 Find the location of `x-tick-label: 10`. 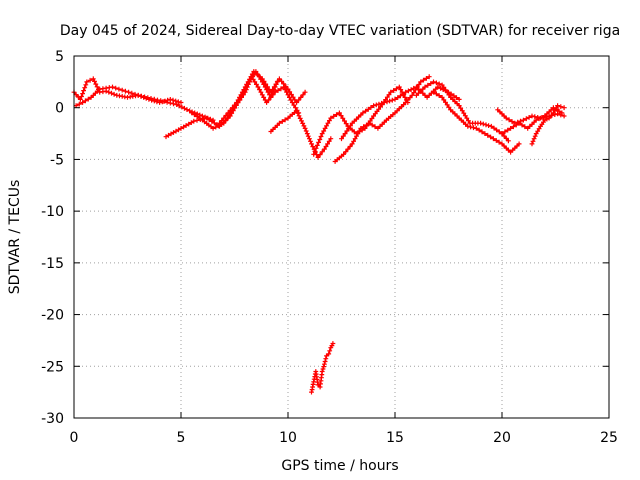

x-tick-label: 10 is located at coordinates (288, 438).